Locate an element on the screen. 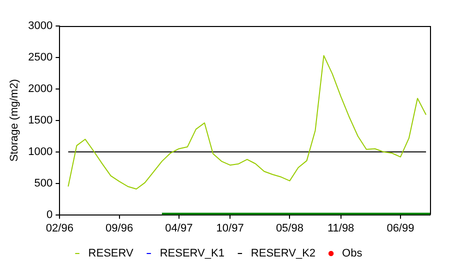  x-tick-label: 11/98 is located at coordinates (340, 228).